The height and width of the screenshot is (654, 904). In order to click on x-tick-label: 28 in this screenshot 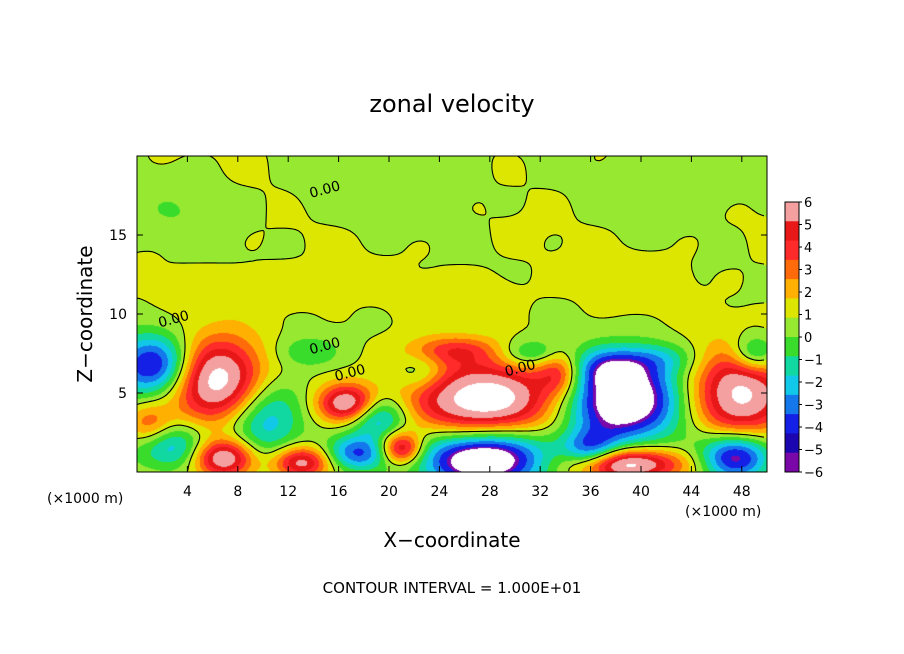, I will do `click(490, 492)`.